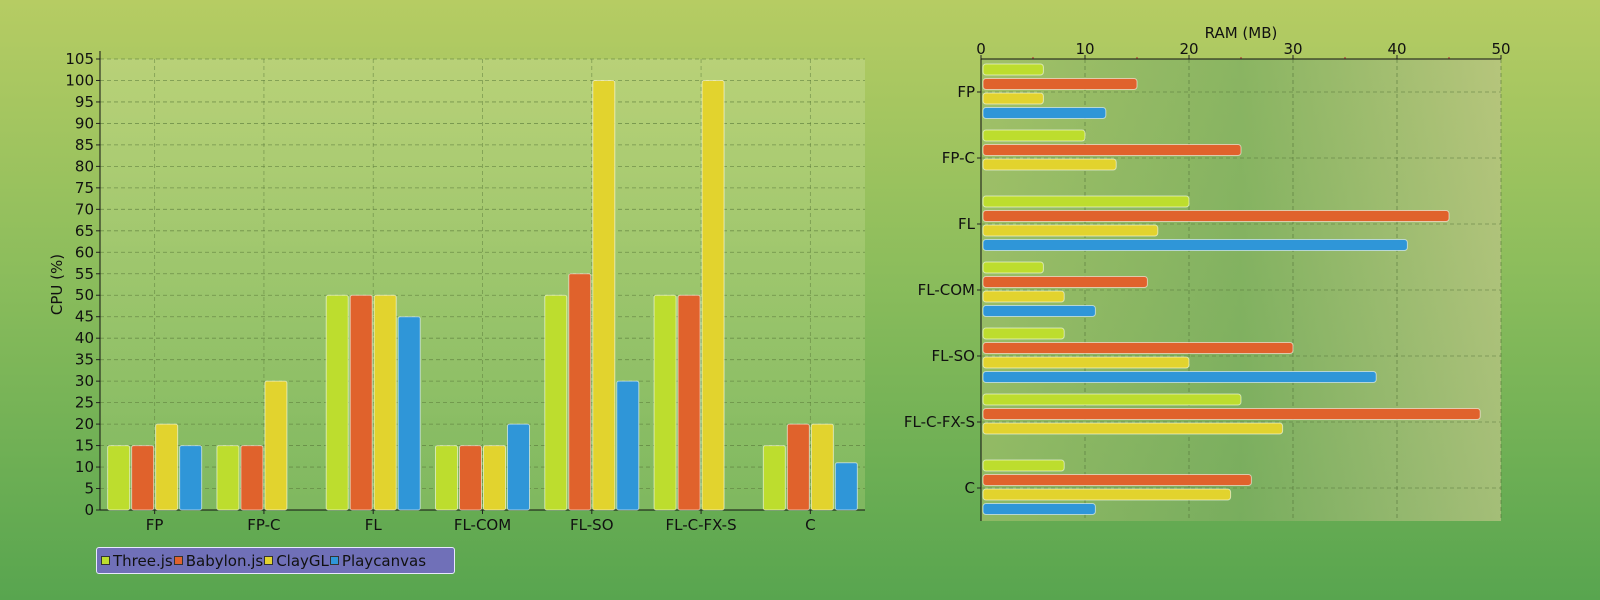  Describe the element at coordinates (846, 486) in the screenshot. I see `cpu-bar-c-playcanvas` at that location.